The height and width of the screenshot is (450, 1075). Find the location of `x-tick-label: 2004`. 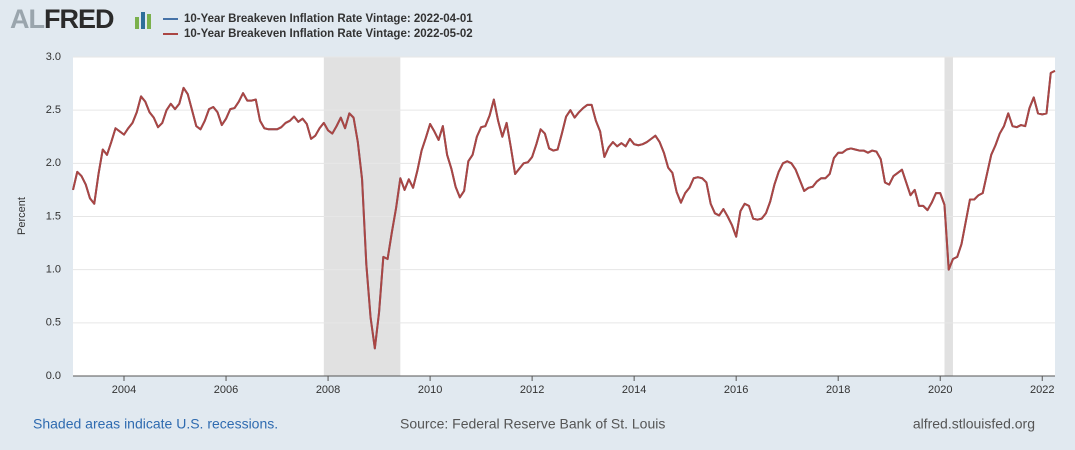

x-tick-label: 2004 is located at coordinates (124, 390).